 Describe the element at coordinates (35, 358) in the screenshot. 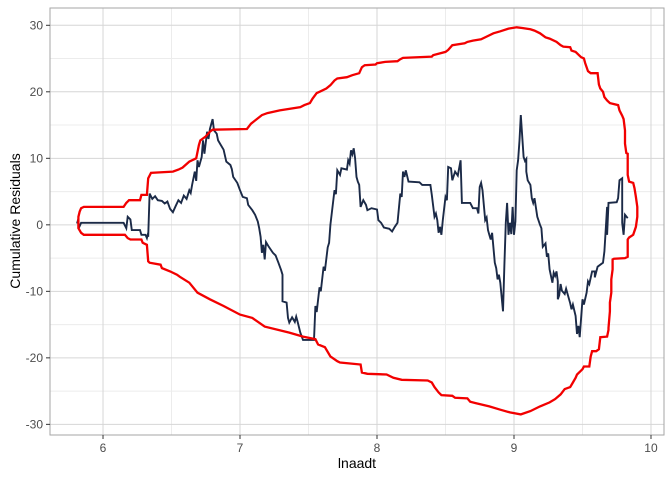

I see `y-tick-label: -20` at that location.